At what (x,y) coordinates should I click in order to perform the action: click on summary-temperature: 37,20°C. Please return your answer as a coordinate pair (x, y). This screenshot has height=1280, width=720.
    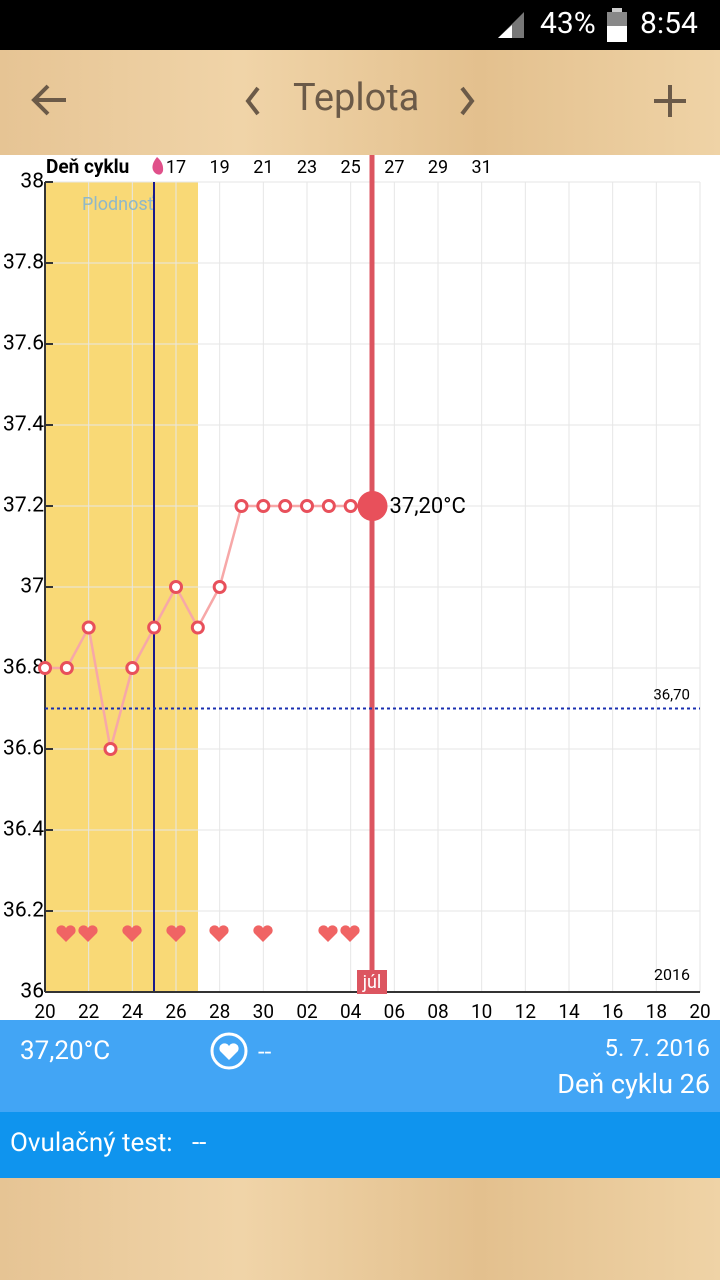
    Looking at the image, I should click on (65, 1051).